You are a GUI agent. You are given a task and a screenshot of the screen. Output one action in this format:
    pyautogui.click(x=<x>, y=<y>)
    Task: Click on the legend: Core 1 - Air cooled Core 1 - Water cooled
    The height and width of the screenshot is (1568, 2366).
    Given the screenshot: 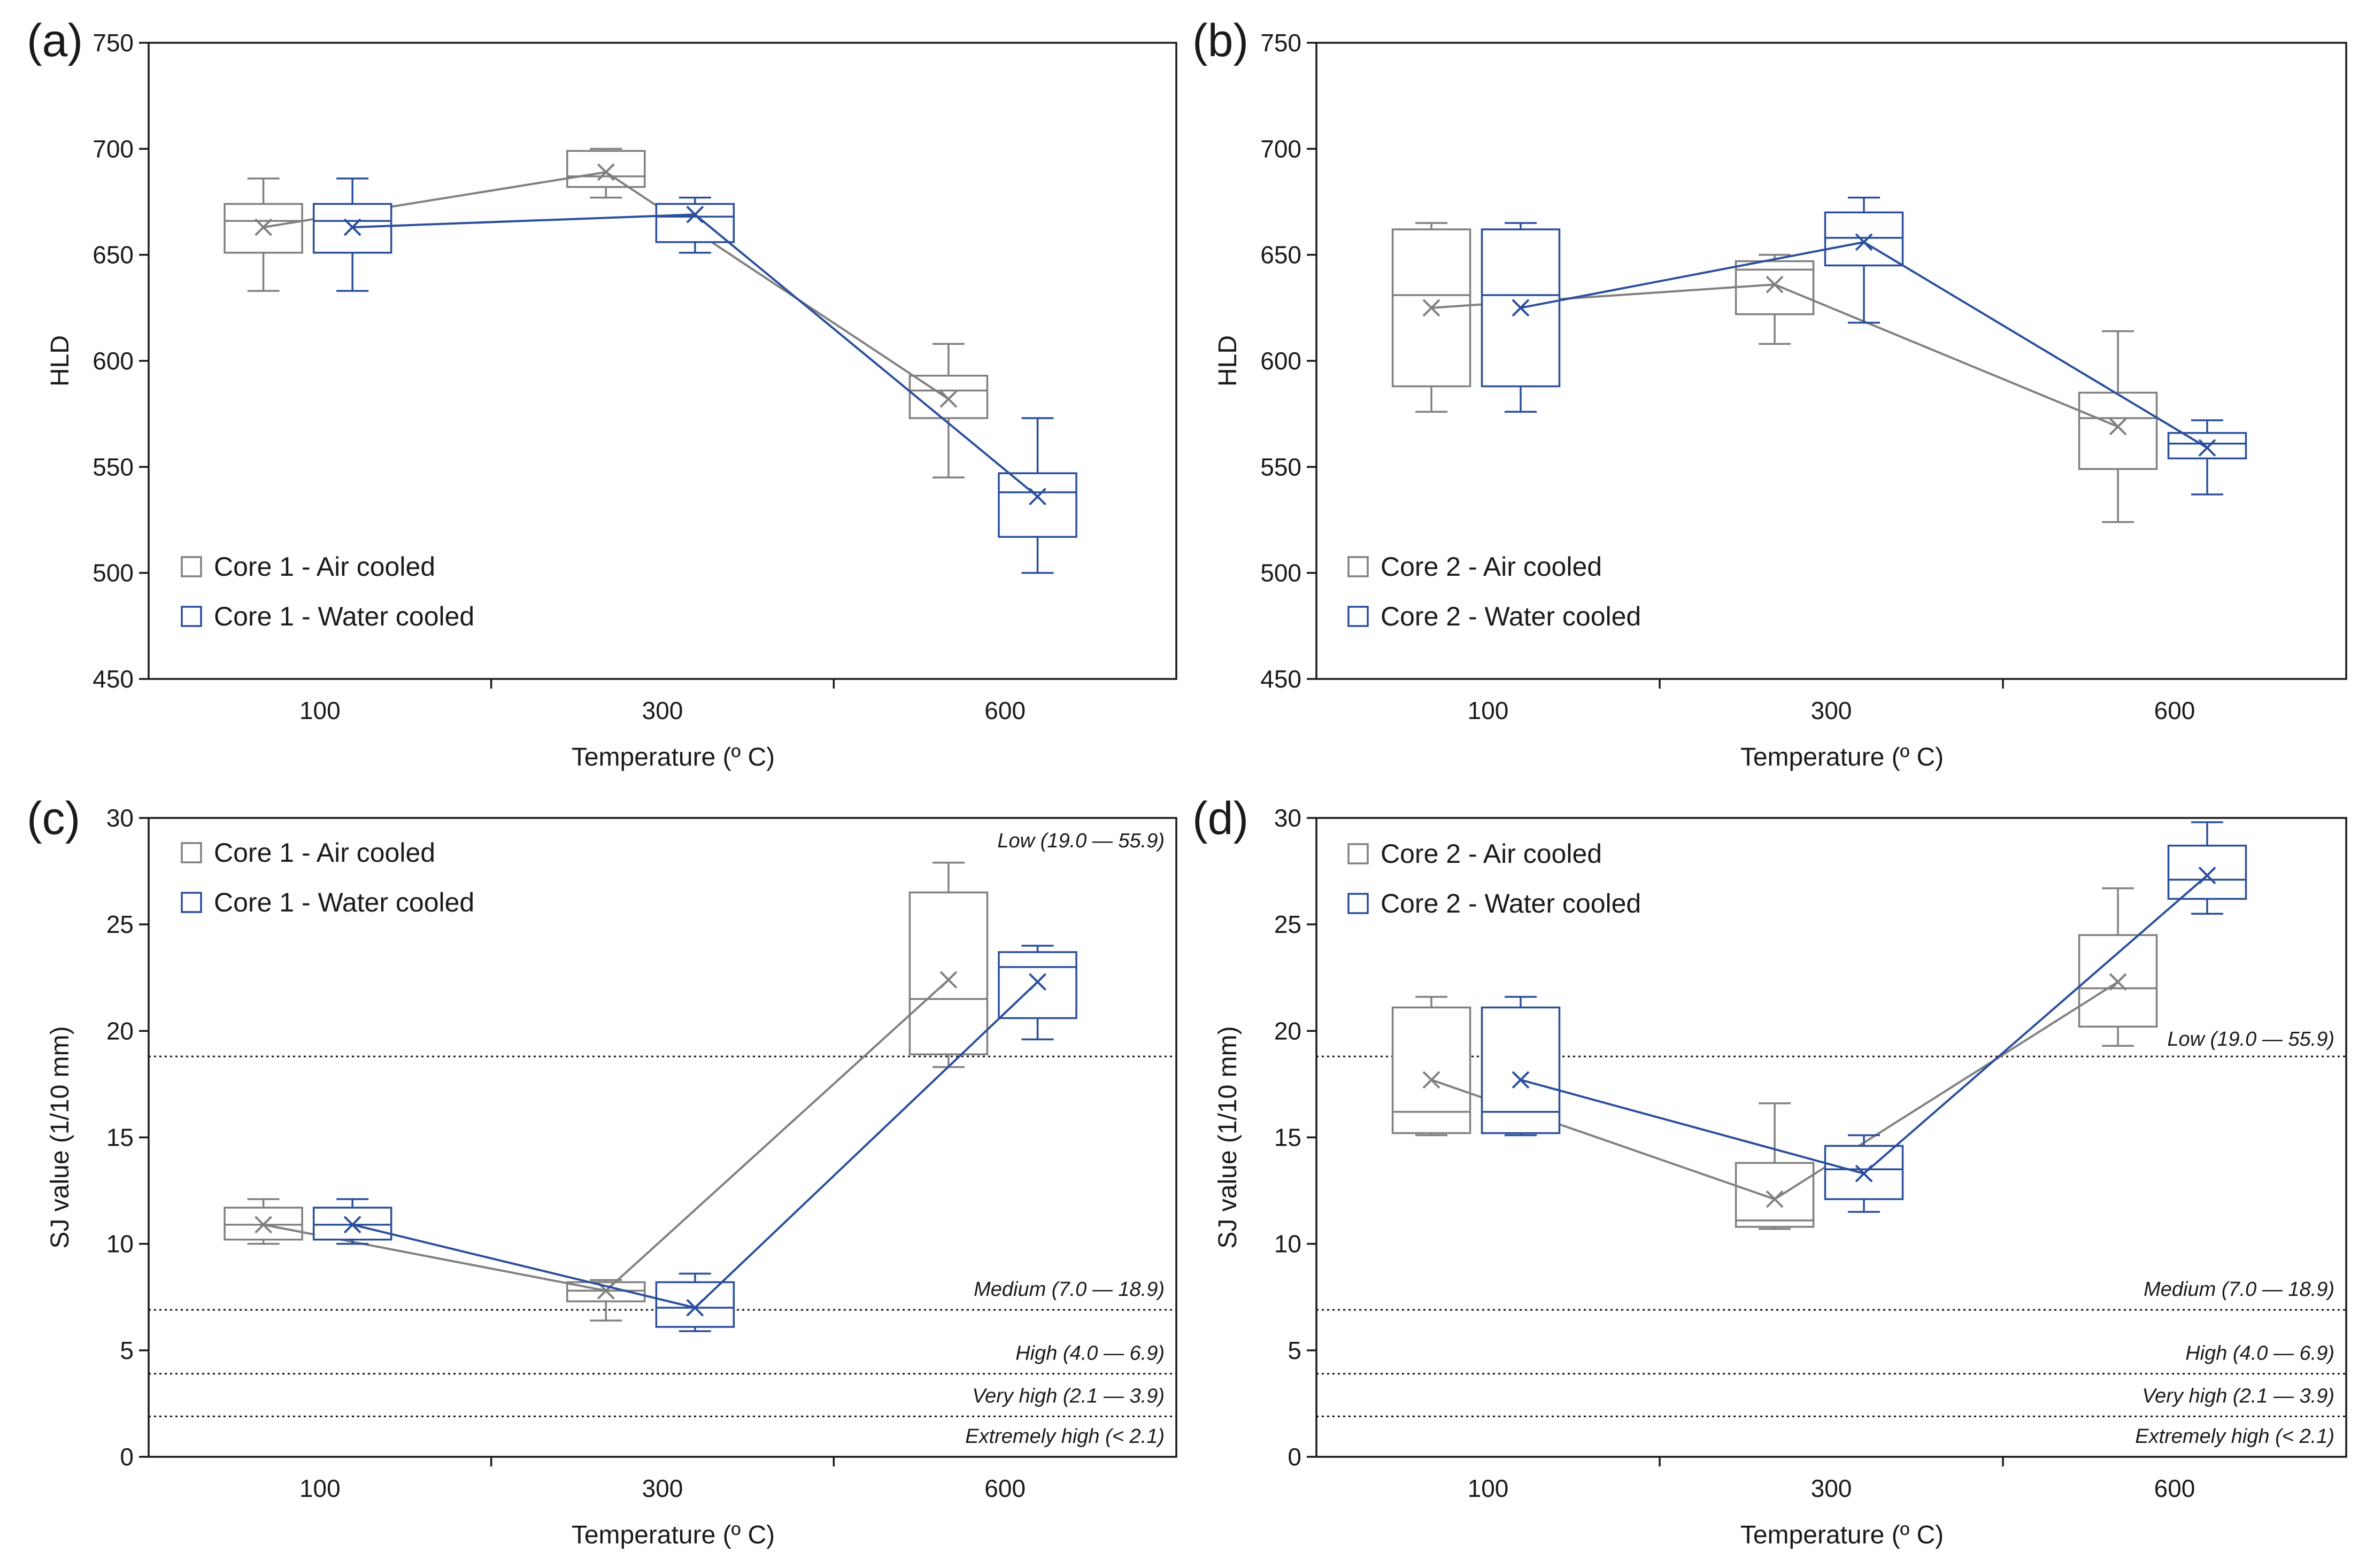 What is the action you would take?
    pyautogui.click(x=327, y=877)
    